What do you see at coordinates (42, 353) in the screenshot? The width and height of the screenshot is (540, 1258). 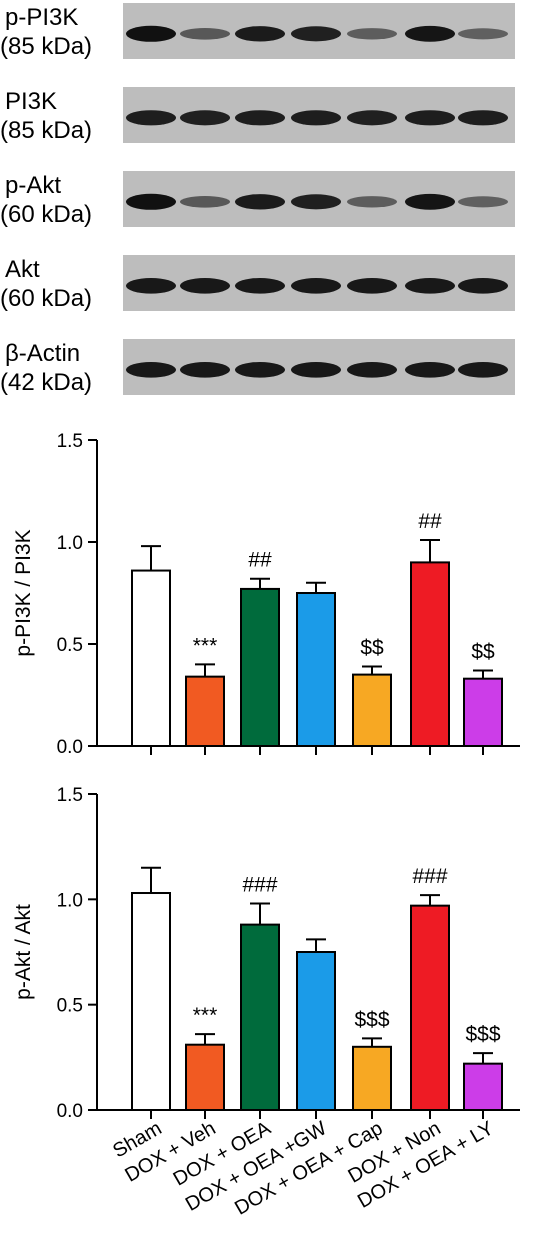 I see `blot-protein-label: β-Actin` at bounding box center [42, 353].